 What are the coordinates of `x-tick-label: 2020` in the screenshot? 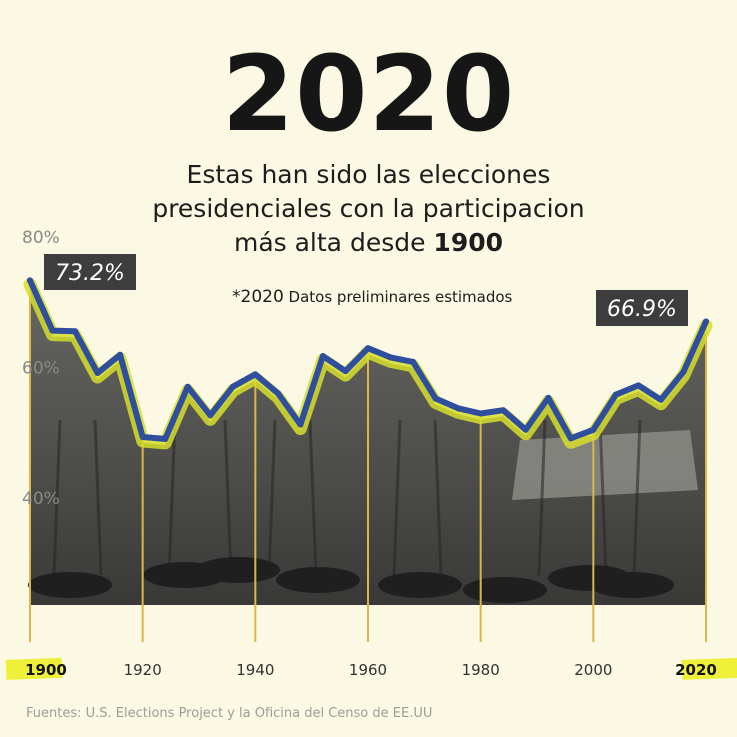 It's located at (696, 670).